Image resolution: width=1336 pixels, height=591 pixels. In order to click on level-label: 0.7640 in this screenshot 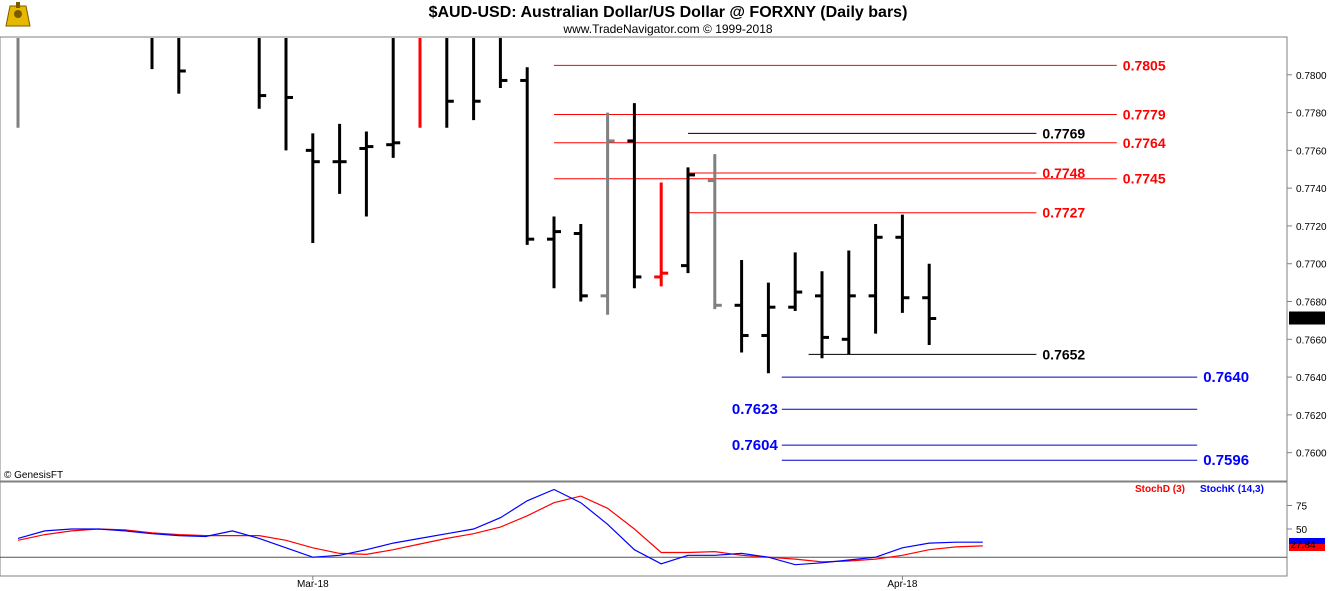, I will do `click(1226, 377)`.